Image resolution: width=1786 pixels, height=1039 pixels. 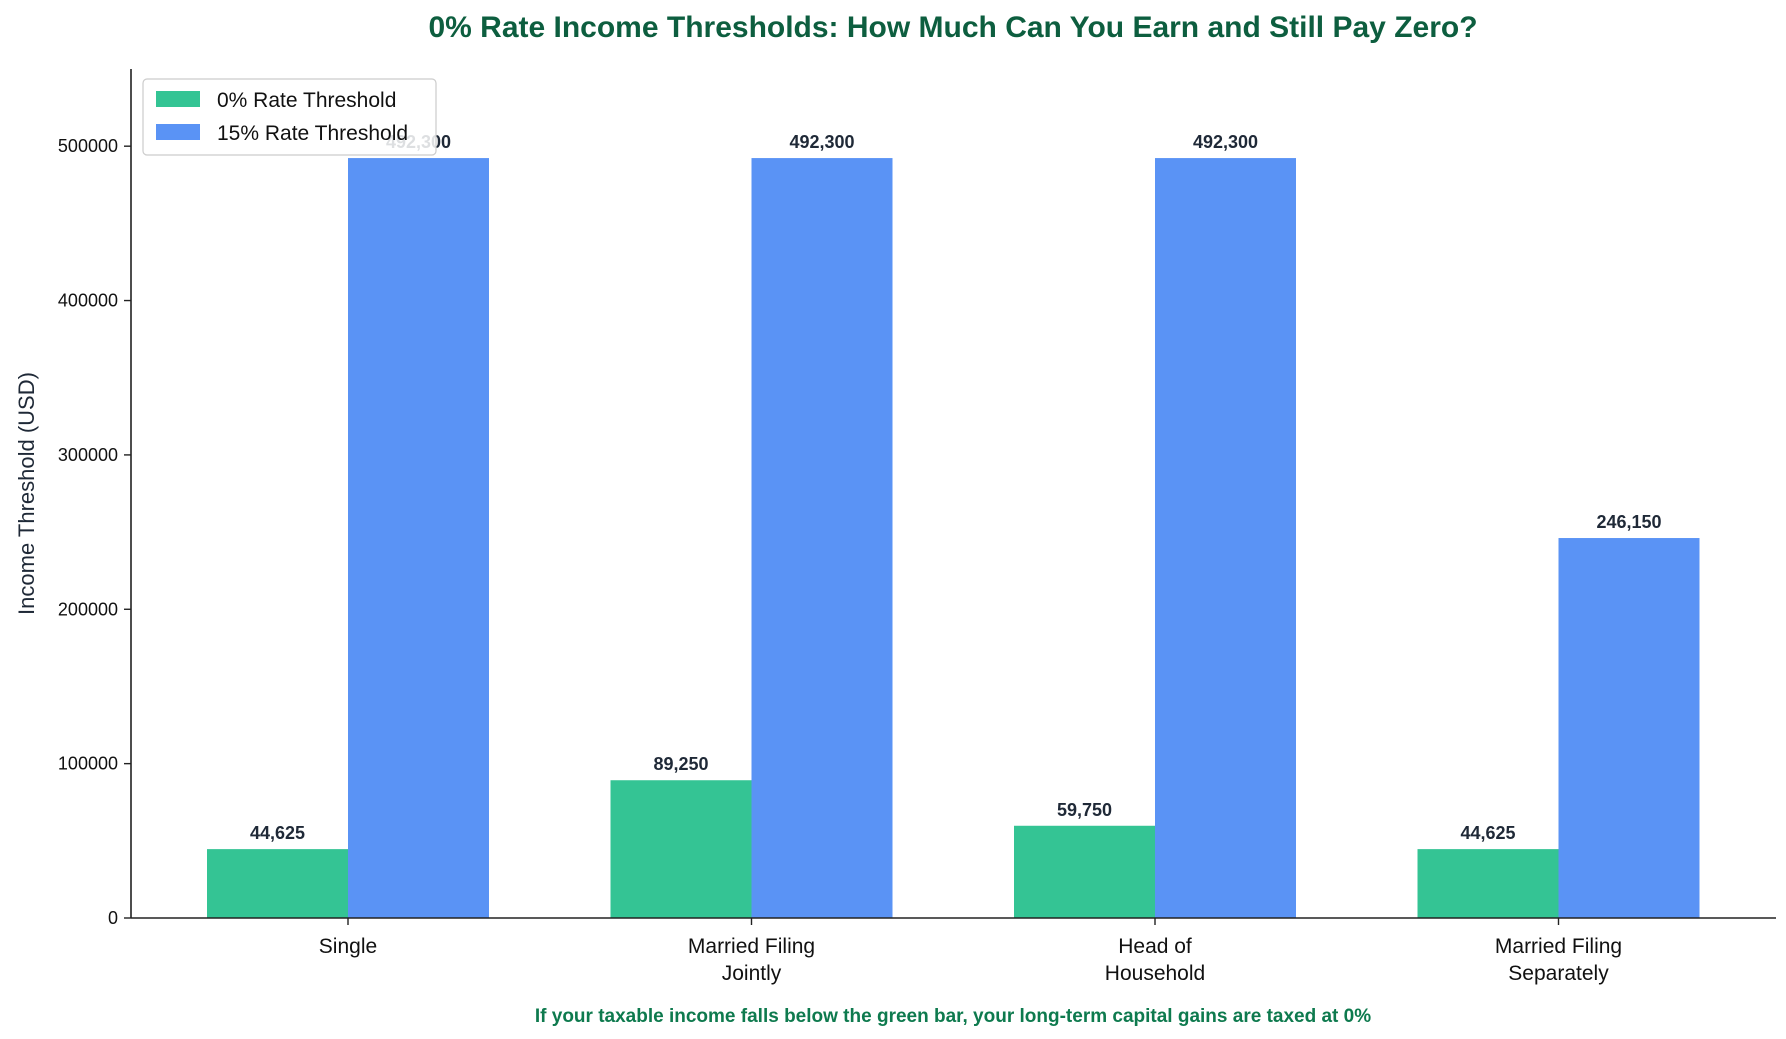 What do you see at coordinates (113, 918) in the screenshot?
I see `y-tick-label: 0` at bounding box center [113, 918].